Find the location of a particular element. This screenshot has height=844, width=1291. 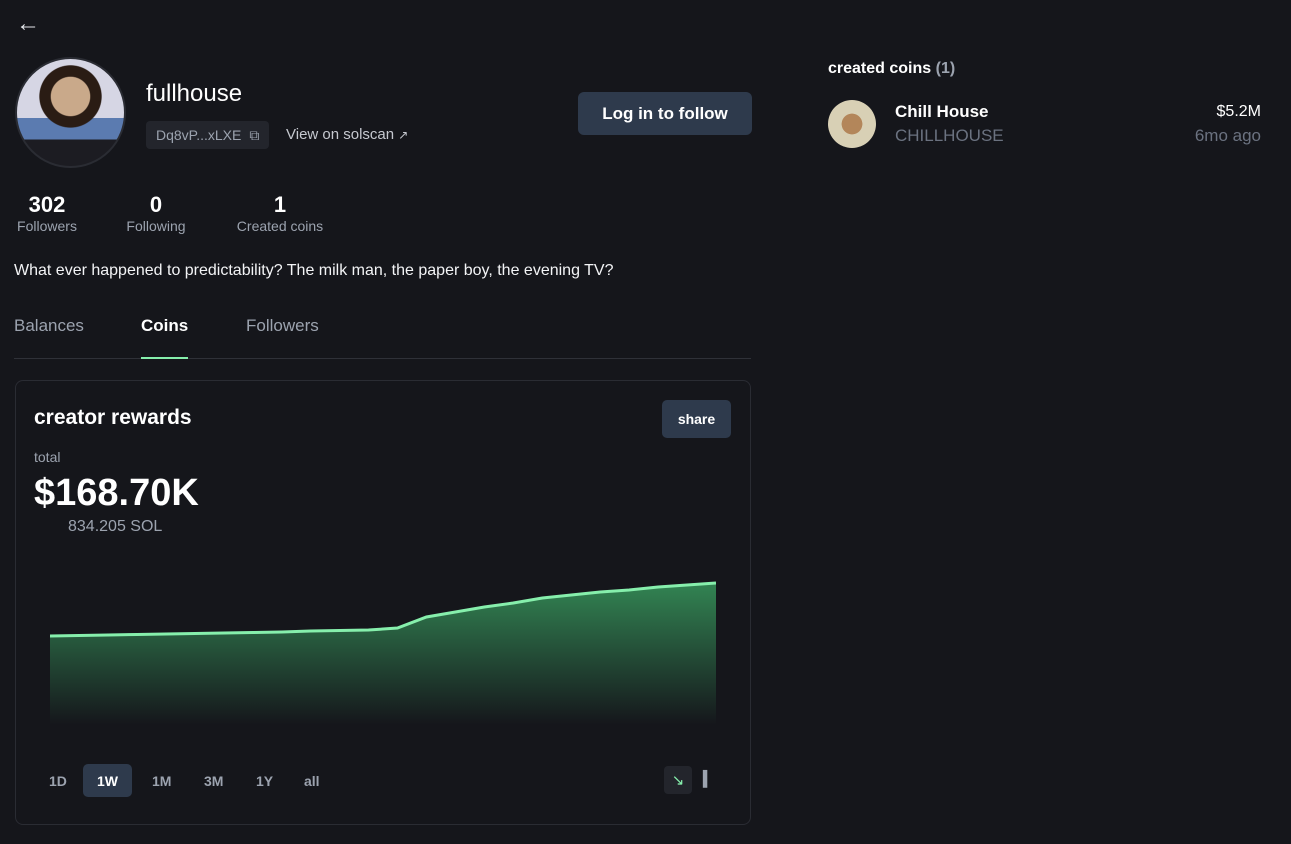

stat-label: Followers is located at coordinates (47, 226).